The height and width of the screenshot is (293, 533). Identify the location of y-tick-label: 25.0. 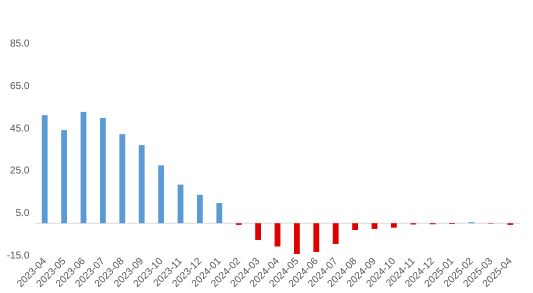
(20, 171).